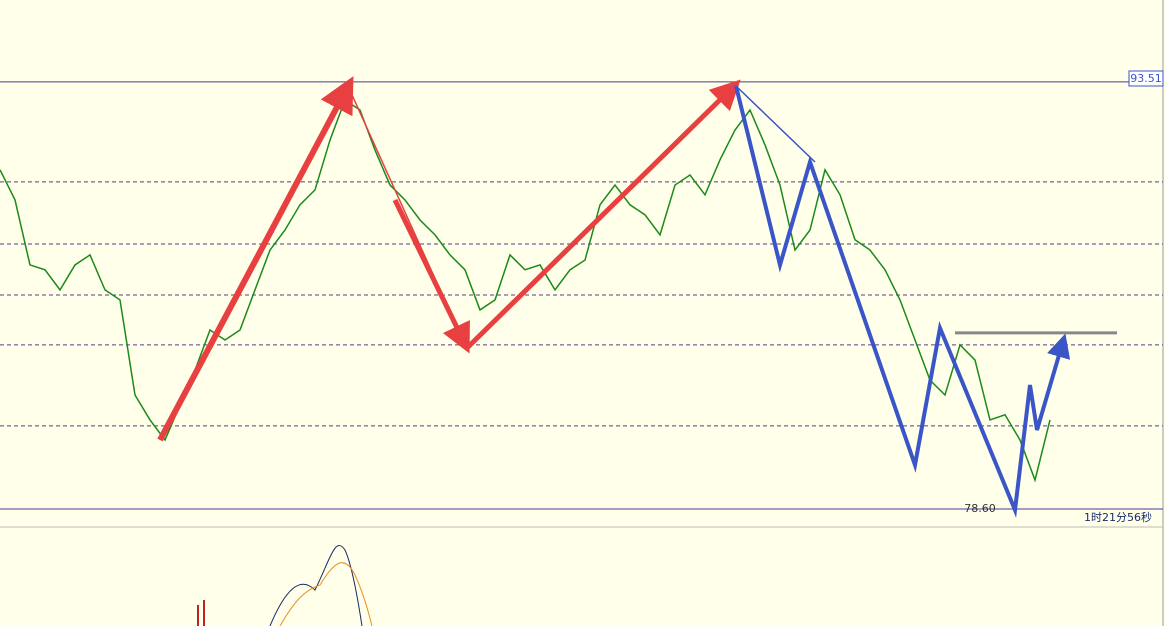 The width and height of the screenshot is (1165, 626). I want to click on price-label: 93.51, so click(1146, 78).